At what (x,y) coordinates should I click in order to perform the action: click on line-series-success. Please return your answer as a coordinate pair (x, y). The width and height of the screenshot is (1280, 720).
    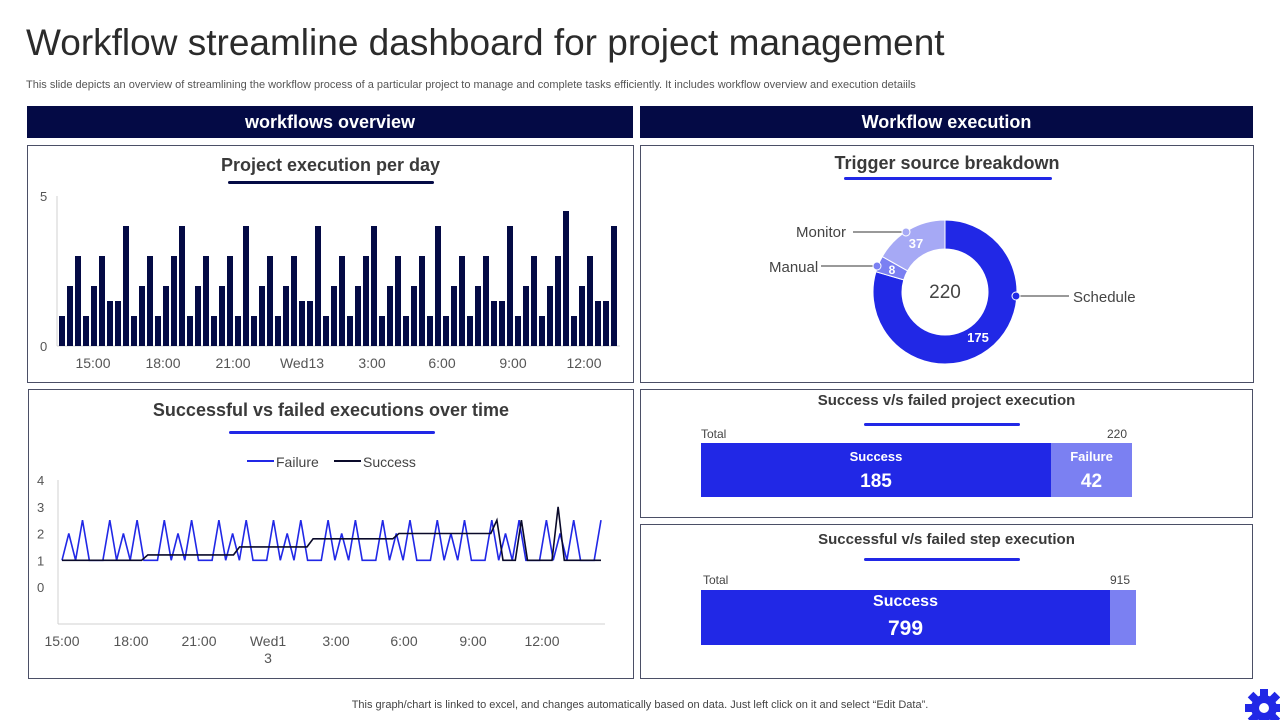
    Looking at the image, I should click on (331, 534).